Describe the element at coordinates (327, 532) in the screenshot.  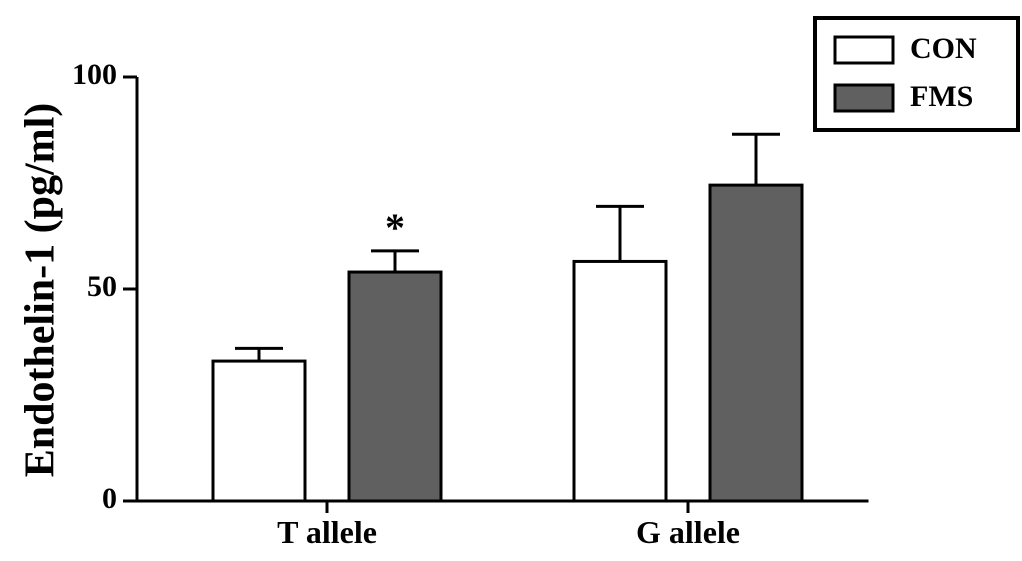
I see `x-tick-label: T allele` at that location.